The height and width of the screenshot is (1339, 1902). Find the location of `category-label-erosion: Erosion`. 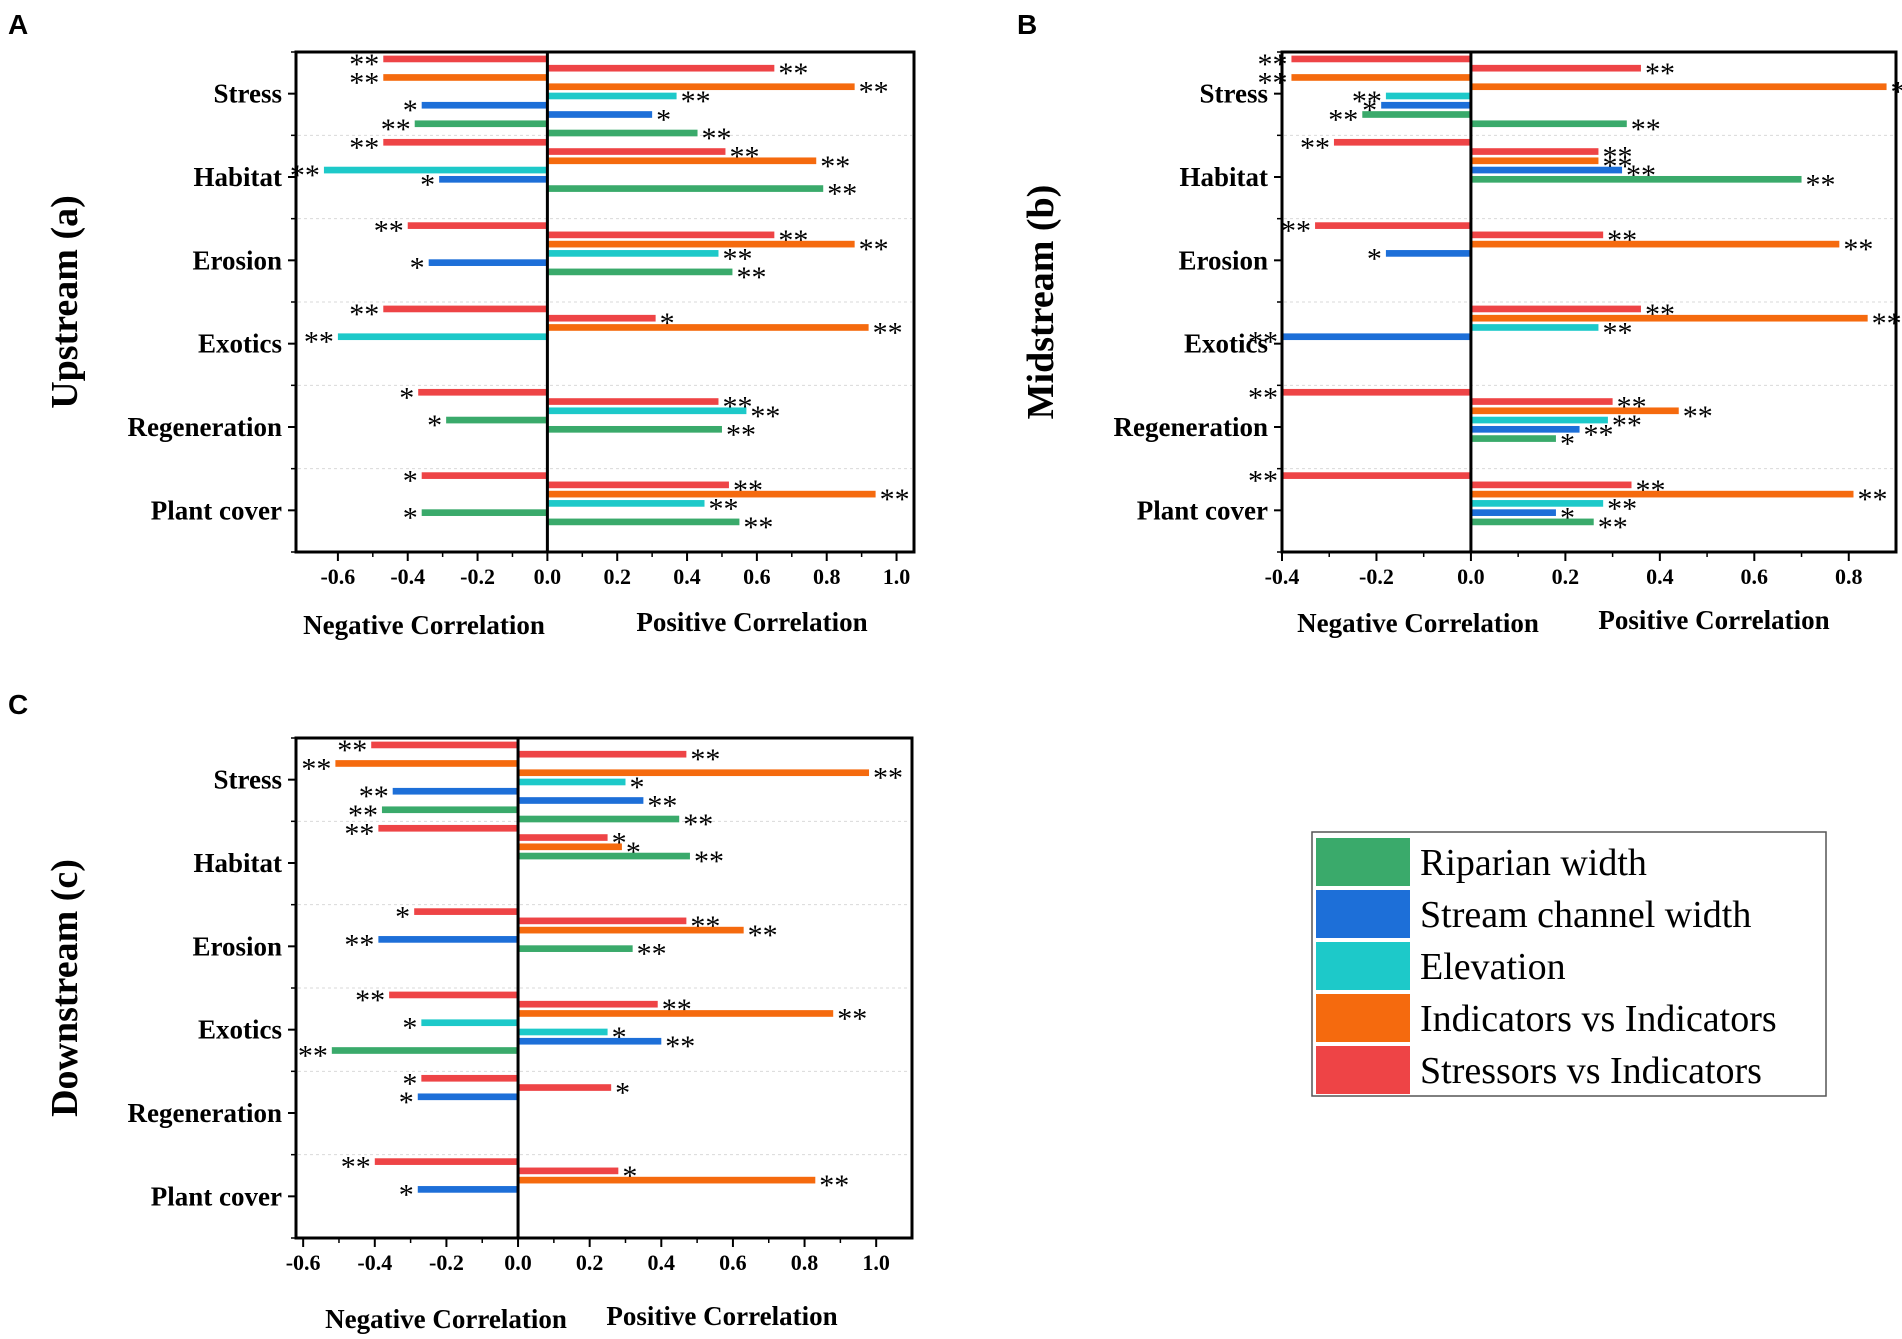

category-label-erosion: Erosion is located at coordinates (1223, 260).